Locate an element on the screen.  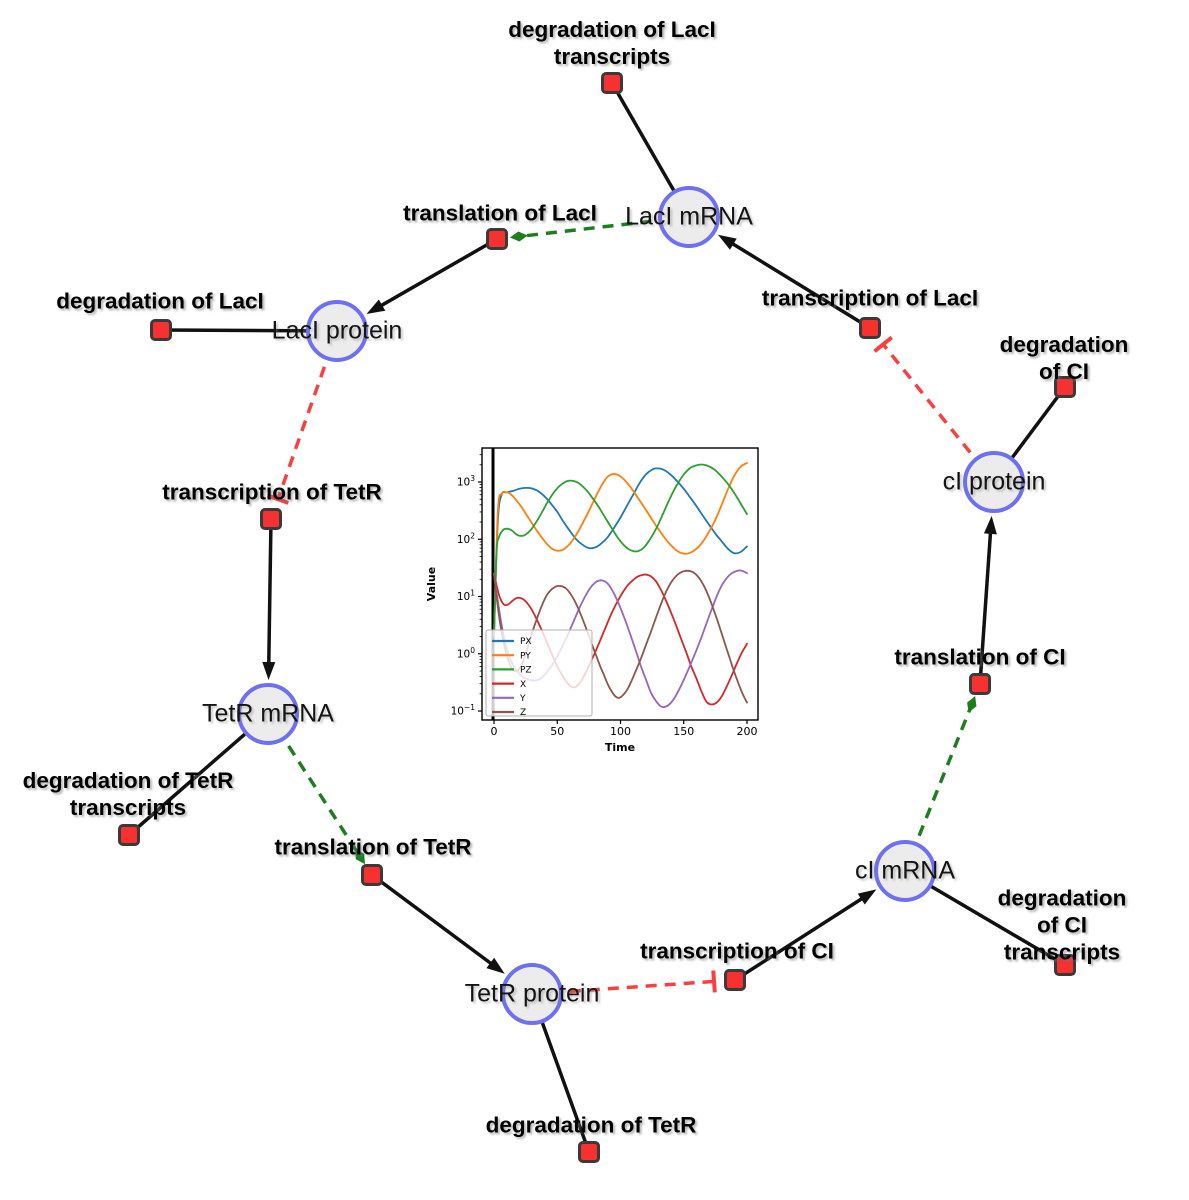
reaction-node-tc-laci is located at coordinates (870, 328).